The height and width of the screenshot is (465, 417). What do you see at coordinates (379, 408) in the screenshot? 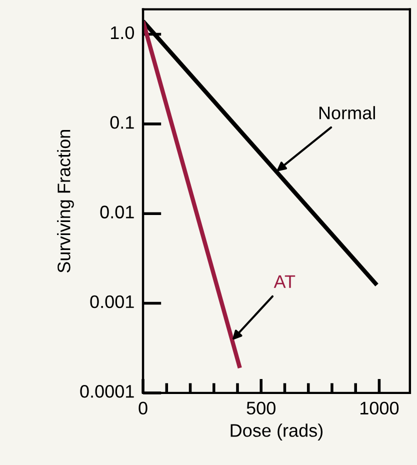
I see `x-tick-label: 1000` at bounding box center [379, 408].